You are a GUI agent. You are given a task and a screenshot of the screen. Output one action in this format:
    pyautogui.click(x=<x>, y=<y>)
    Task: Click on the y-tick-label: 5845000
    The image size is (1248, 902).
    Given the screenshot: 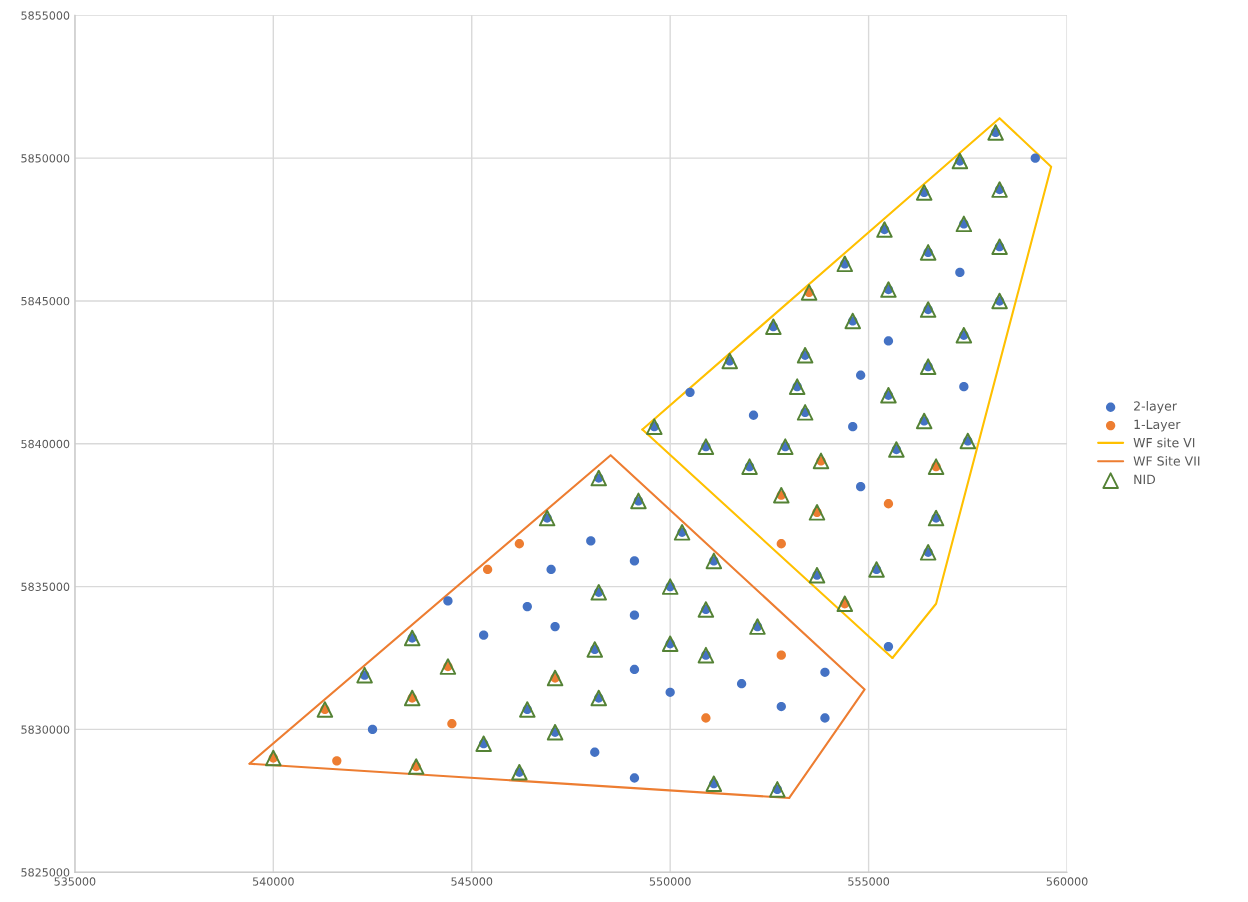 What is the action you would take?
    pyautogui.click(x=45, y=301)
    